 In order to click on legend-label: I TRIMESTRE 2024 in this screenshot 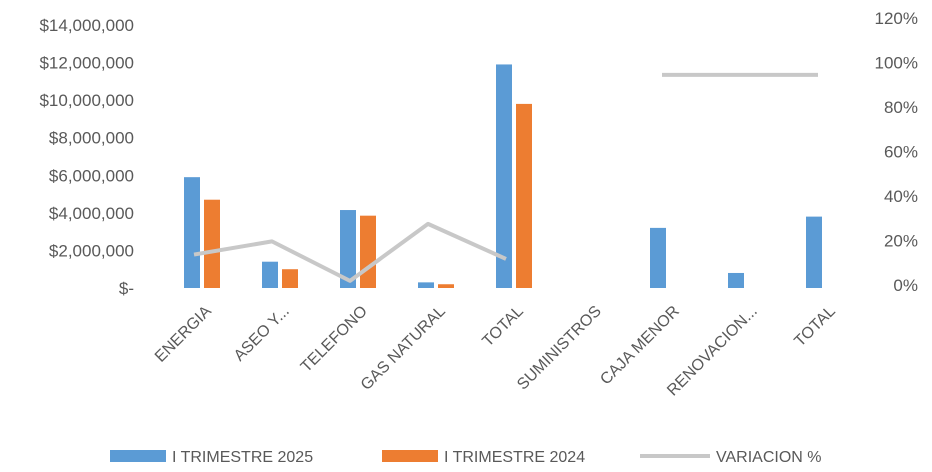, I will do `click(514, 457)`.